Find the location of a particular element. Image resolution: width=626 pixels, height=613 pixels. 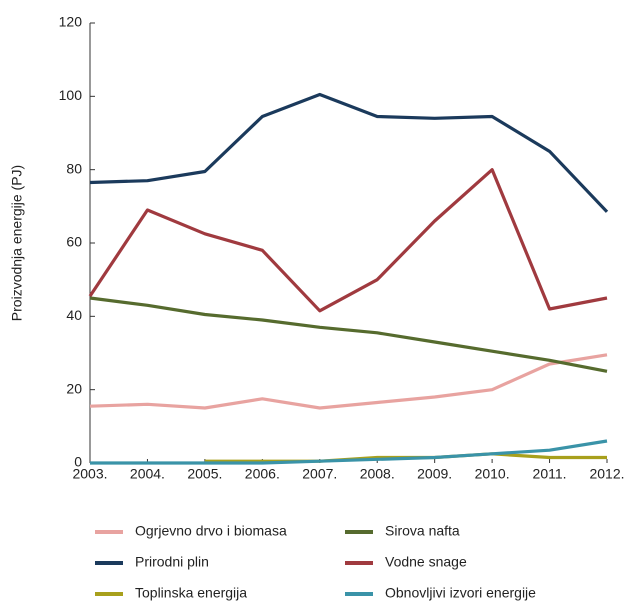

y-tick-label: 0 is located at coordinates (78, 462).